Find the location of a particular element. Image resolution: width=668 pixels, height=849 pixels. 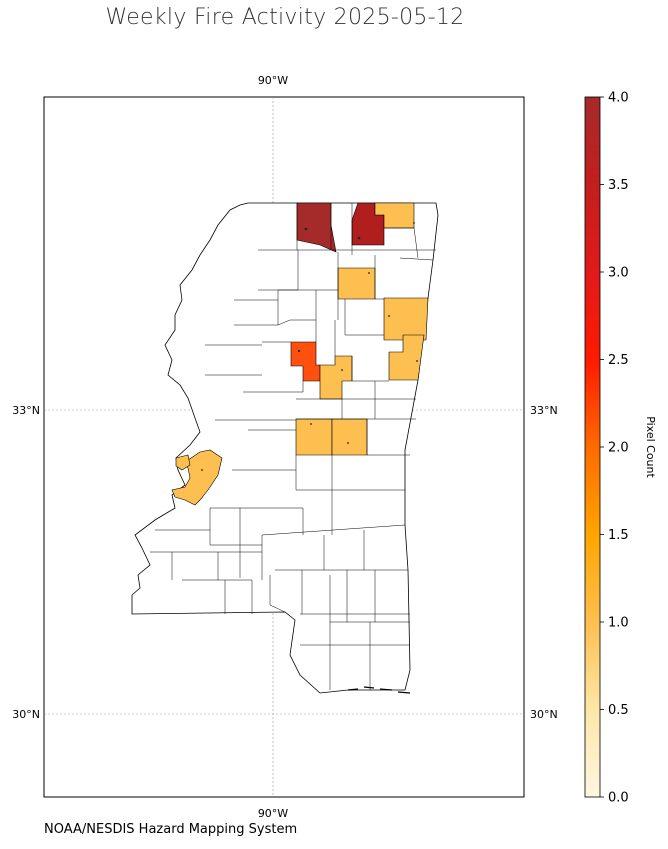

county-monroe is located at coordinates (406, 319).